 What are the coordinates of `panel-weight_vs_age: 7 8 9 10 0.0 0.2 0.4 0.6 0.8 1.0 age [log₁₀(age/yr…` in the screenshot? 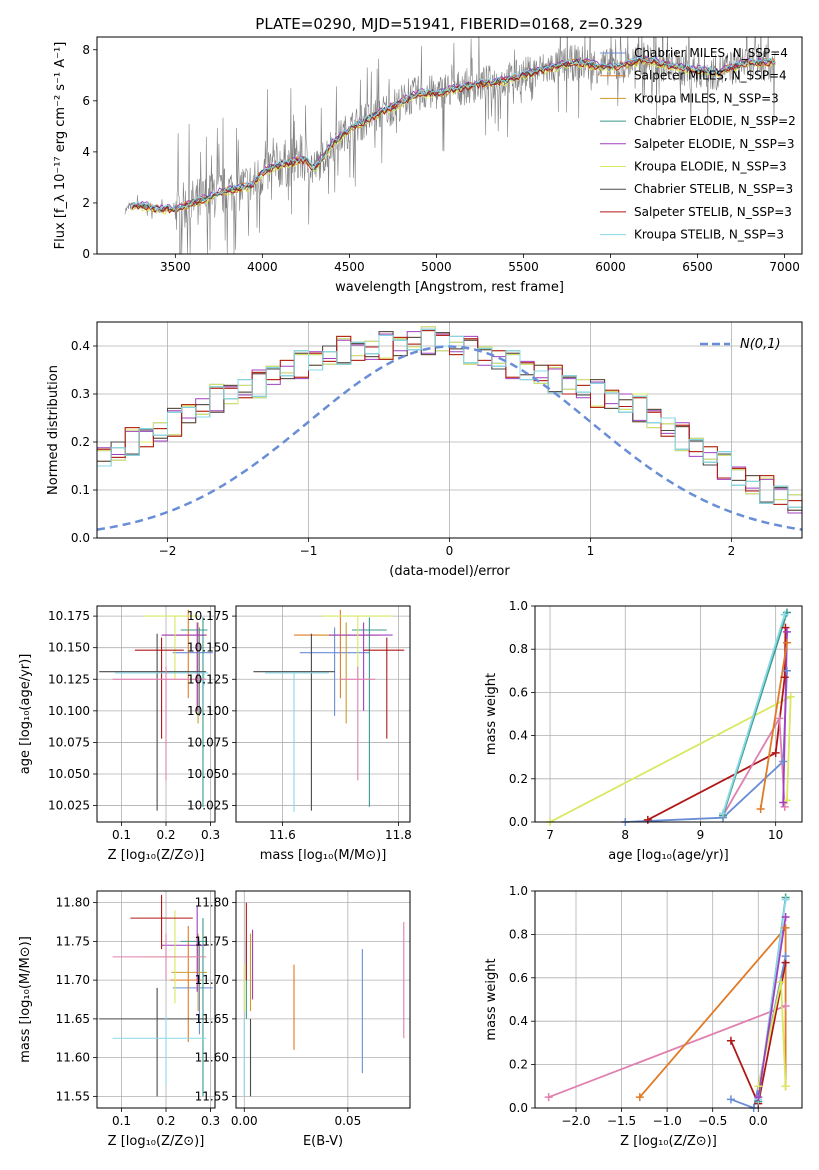 It's located at (643, 731).